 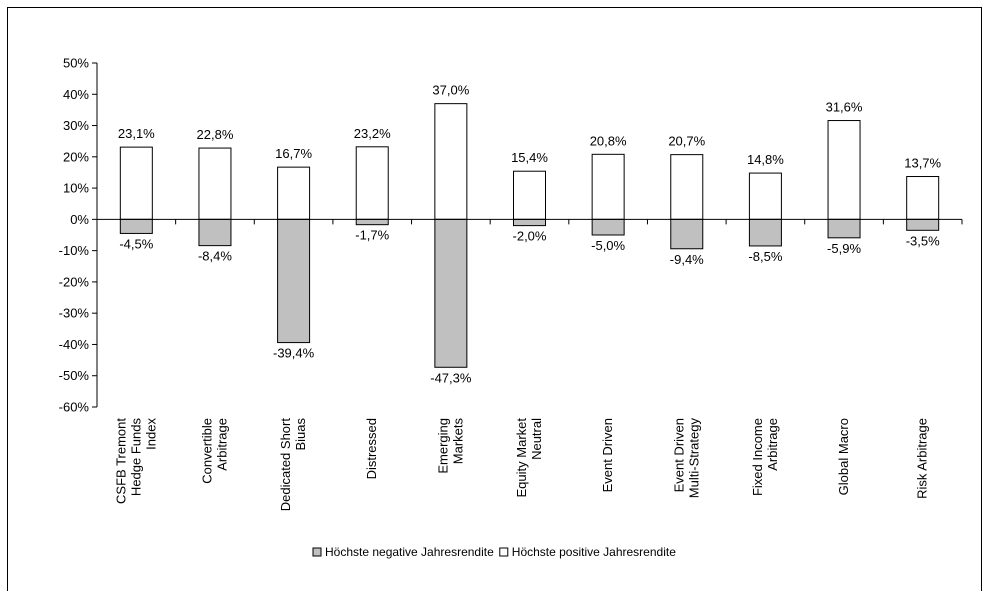 I want to click on category-label-line: Neutral, so click(x=536, y=439).